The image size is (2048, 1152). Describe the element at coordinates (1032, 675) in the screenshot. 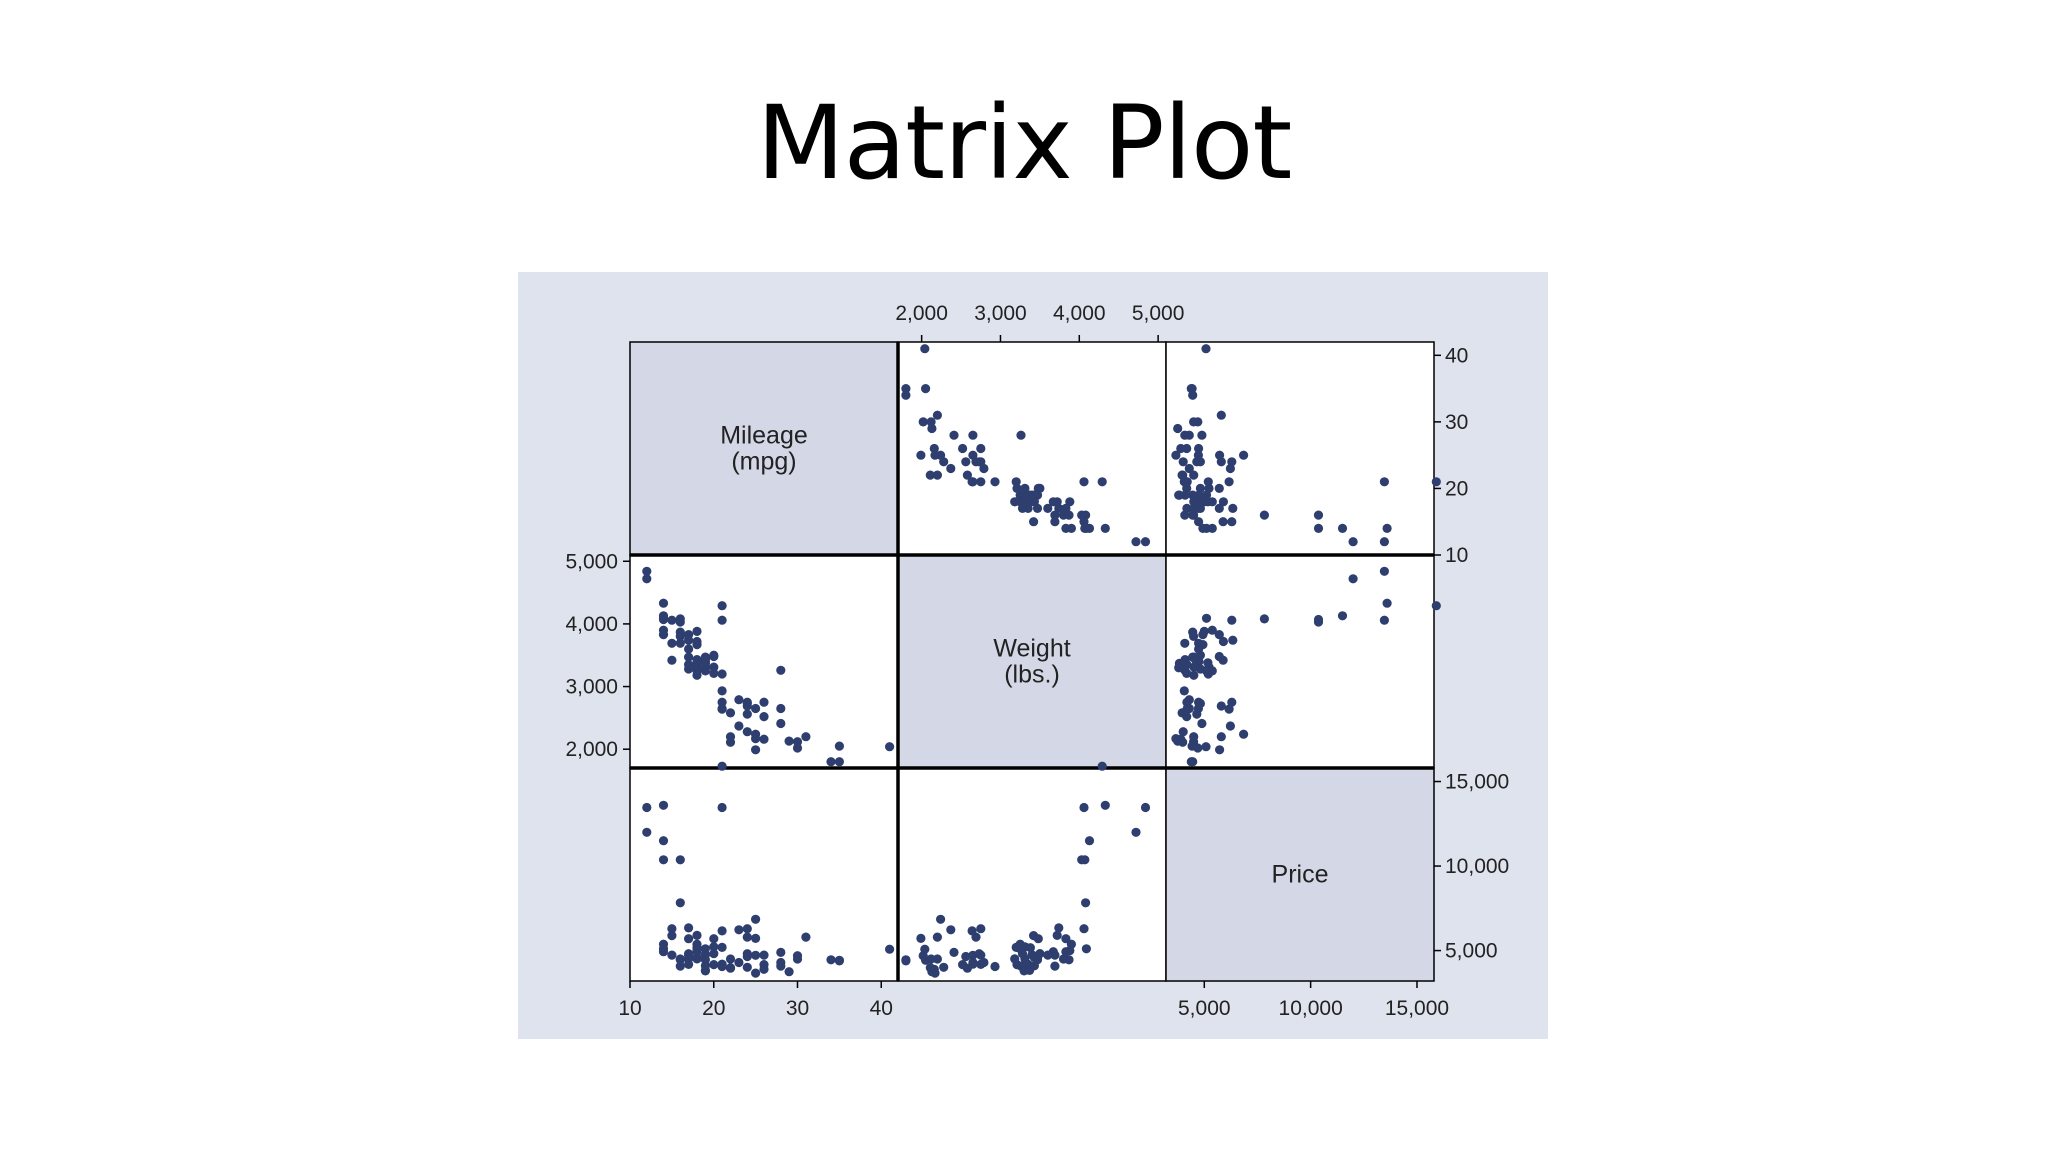

I see `diagonal-label-weight: (lbs.)` at that location.